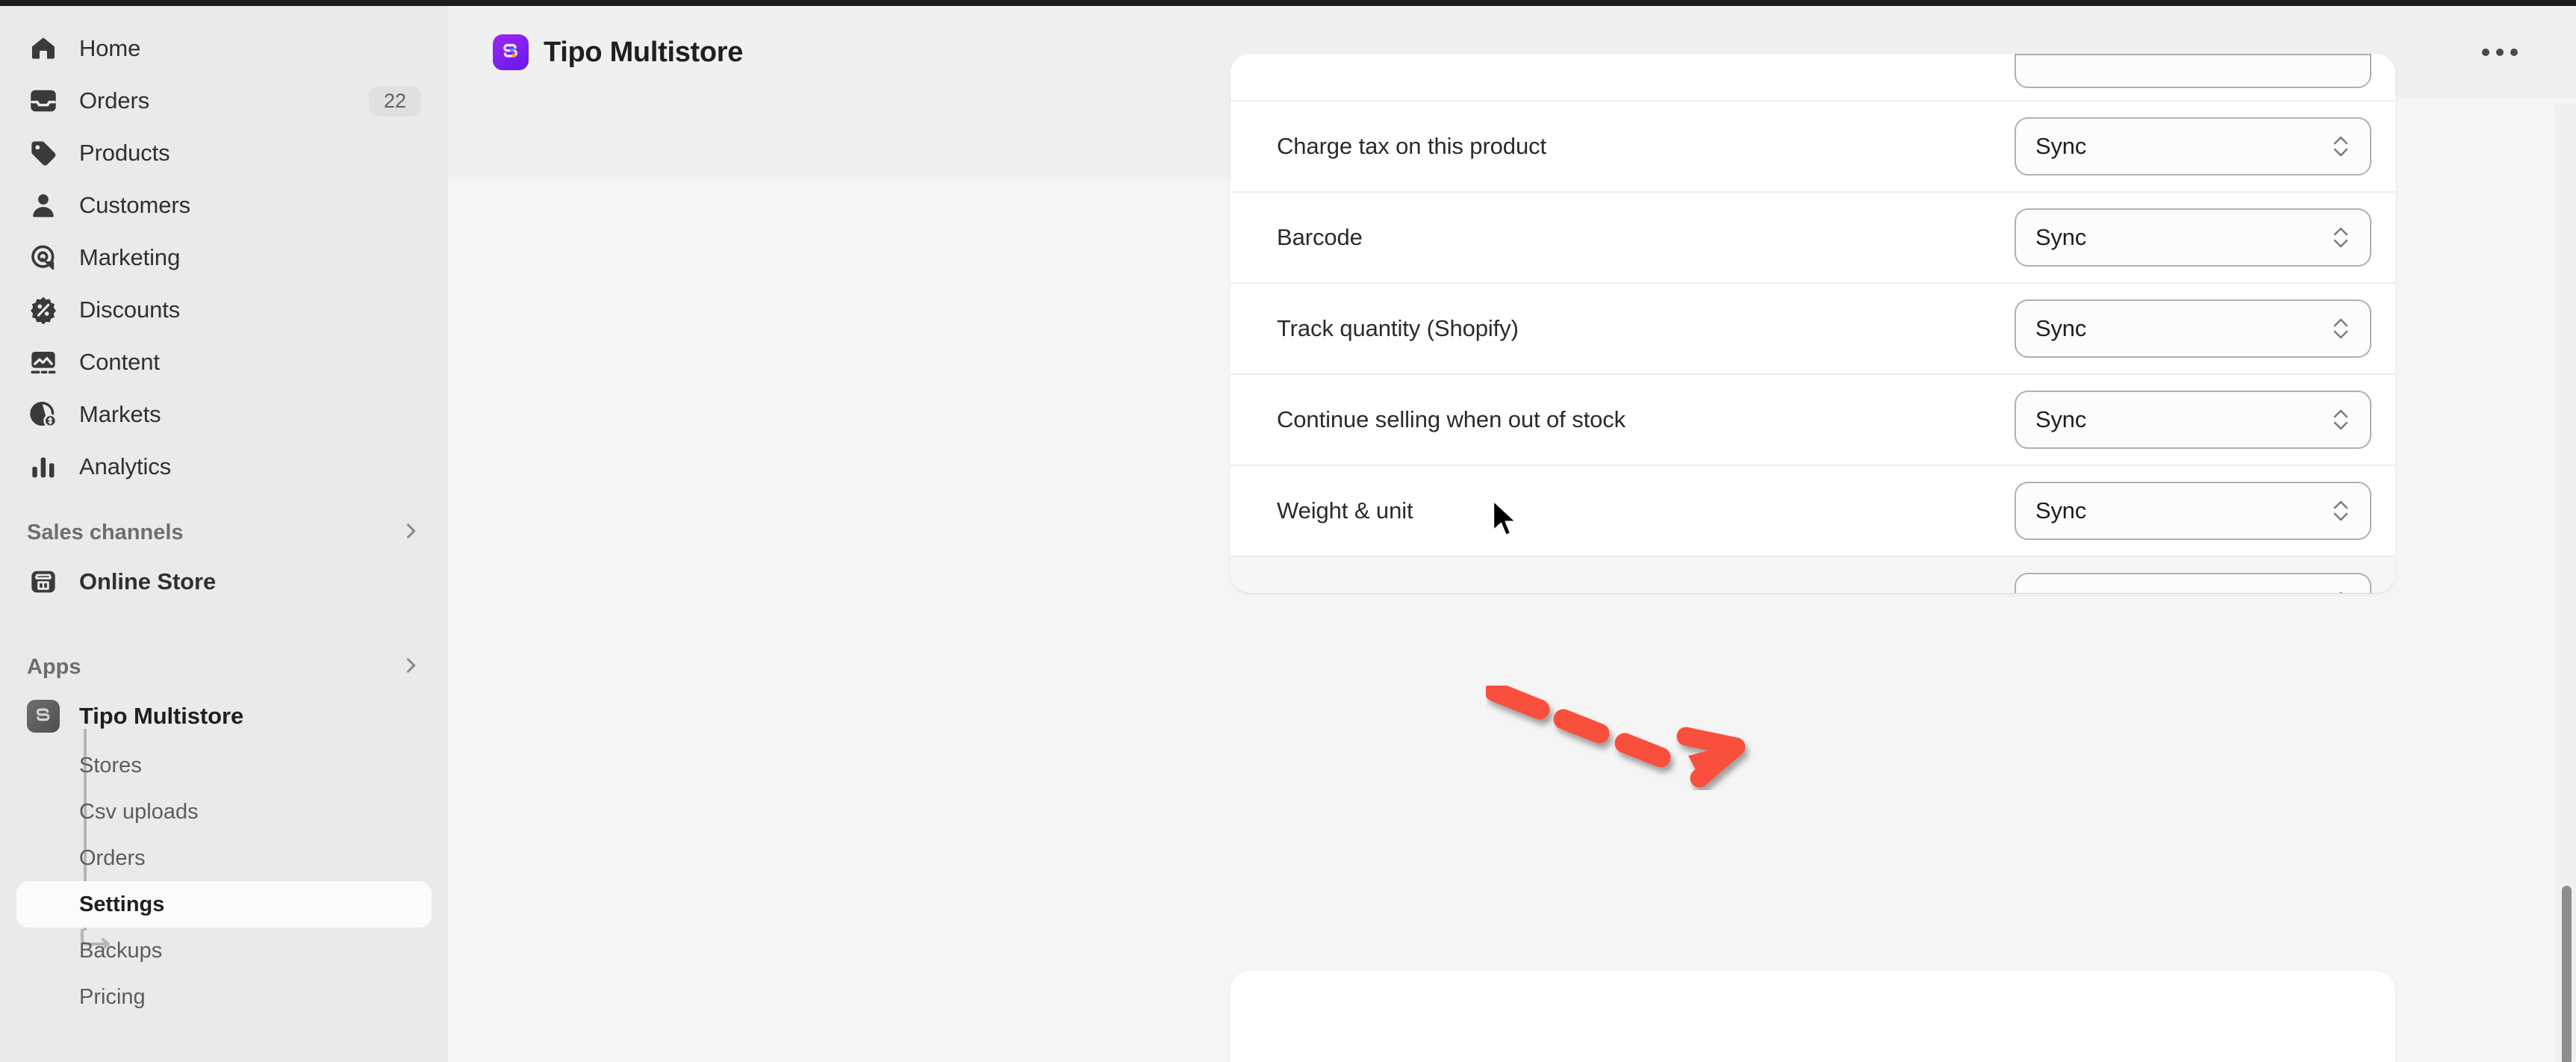 The width and height of the screenshot is (2576, 1062). I want to click on sidebar-item-content: Content, so click(224, 362).